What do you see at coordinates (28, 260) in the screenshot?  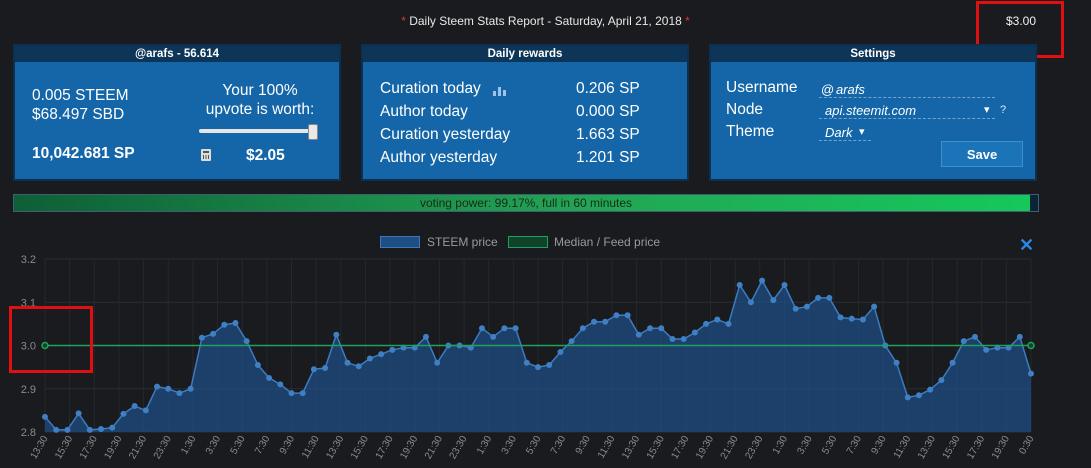 I see `y-tick-label: 3.2` at bounding box center [28, 260].